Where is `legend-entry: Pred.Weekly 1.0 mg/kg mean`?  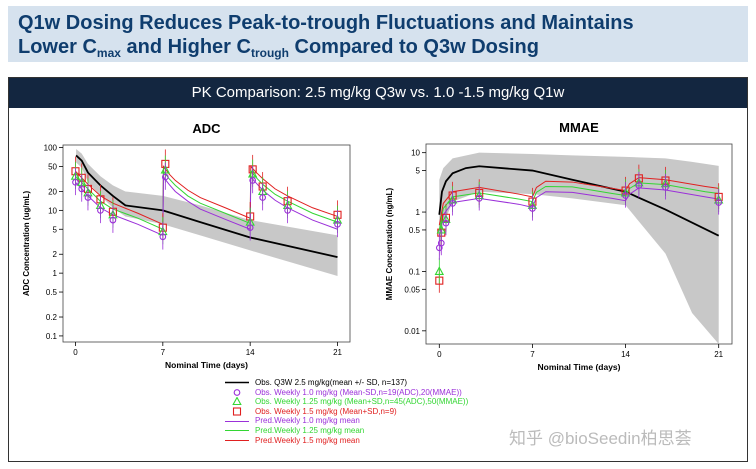 legend-entry: Pred.Weekly 1.0 mg/kg mean is located at coordinates (346, 421).